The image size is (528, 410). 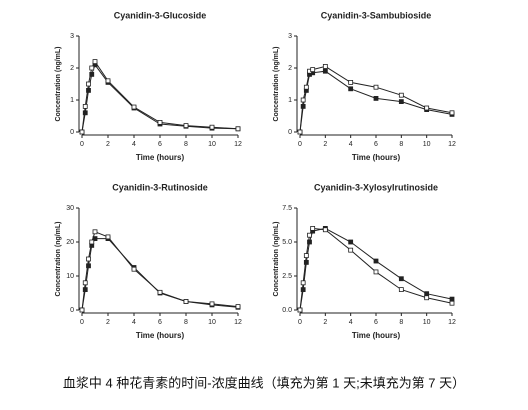 I want to click on chart-title: Cyanidin-3-Glucoside, so click(x=160, y=15).